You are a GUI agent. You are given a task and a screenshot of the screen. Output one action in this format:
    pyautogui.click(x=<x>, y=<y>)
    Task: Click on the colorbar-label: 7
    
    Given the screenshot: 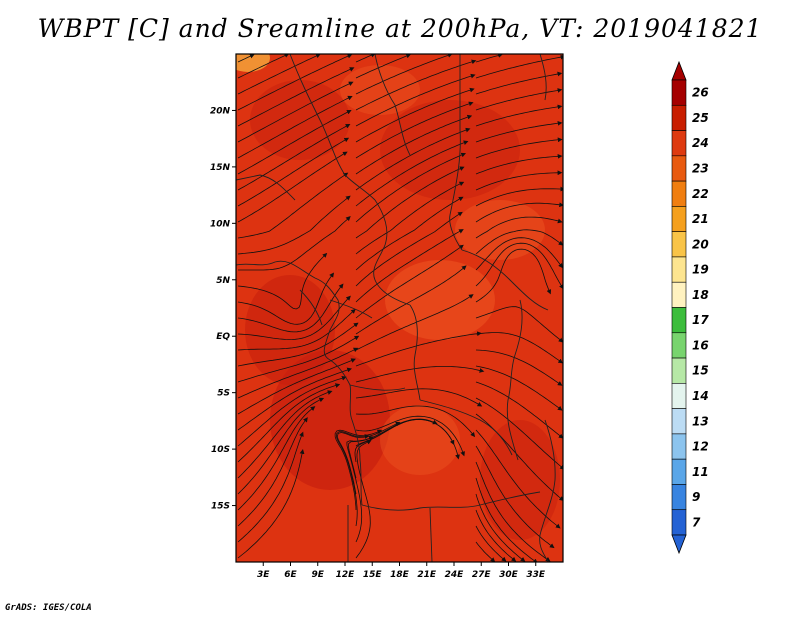 What is the action you would take?
    pyautogui.click(x=696, y=522)
    